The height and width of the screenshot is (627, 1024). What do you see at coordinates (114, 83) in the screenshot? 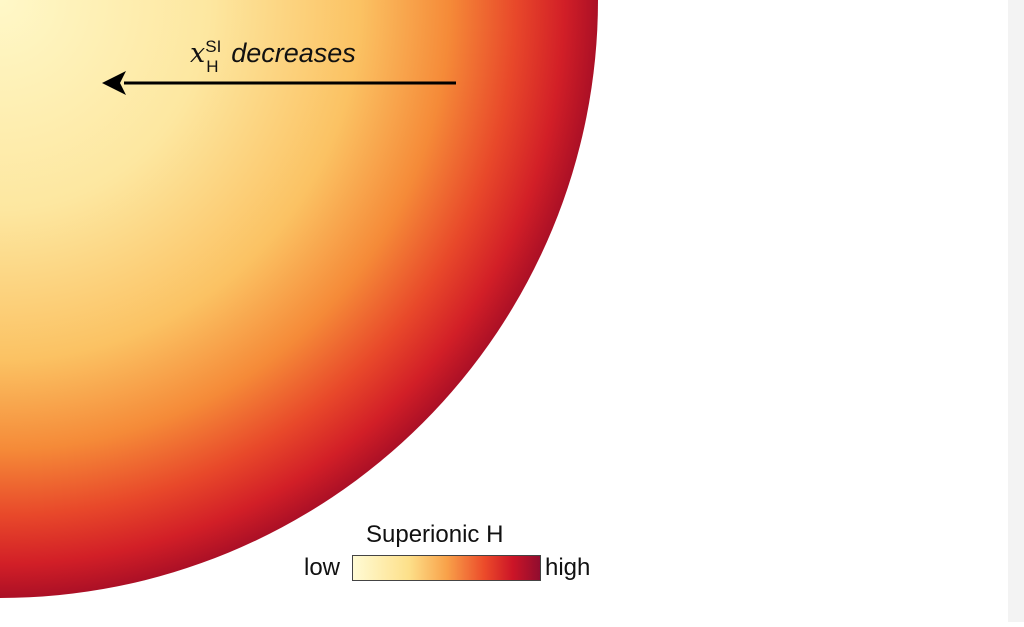
I see `arrow-head` at bounding box center [114, 83].